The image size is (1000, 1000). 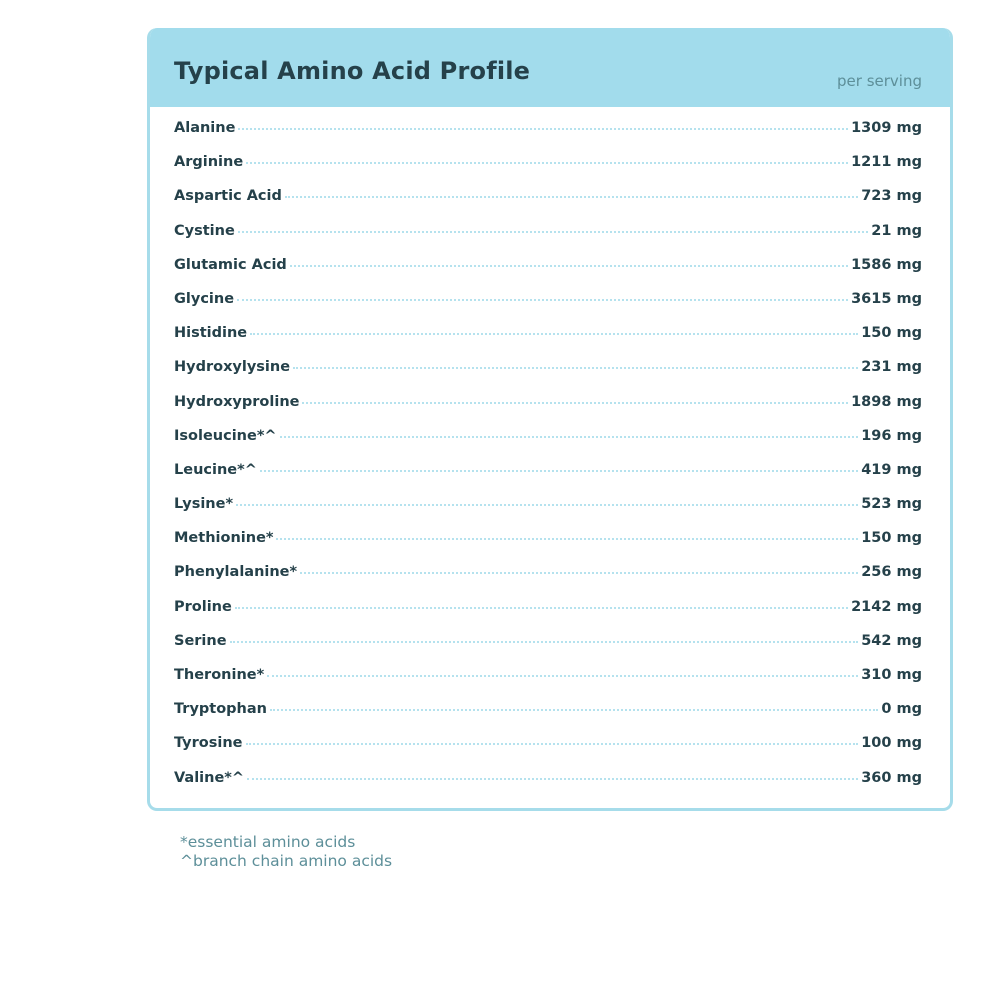 What do you see at coordinates (209, 777) in the screenshot?
I see `amino-acid-name: Valine*^` at bounding box center [209, 777].